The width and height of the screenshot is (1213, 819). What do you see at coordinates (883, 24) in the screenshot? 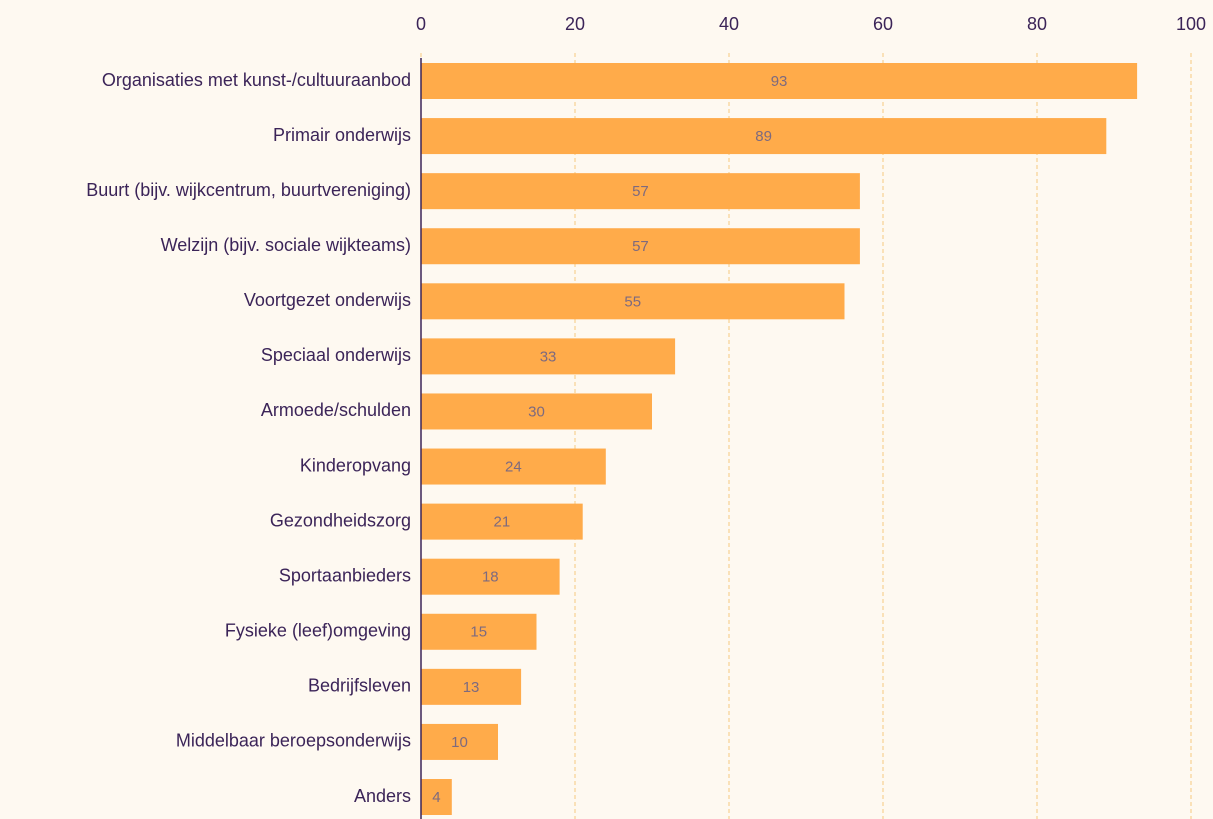
I see `x-tick-label: 60` at bounding box center [883, 24].